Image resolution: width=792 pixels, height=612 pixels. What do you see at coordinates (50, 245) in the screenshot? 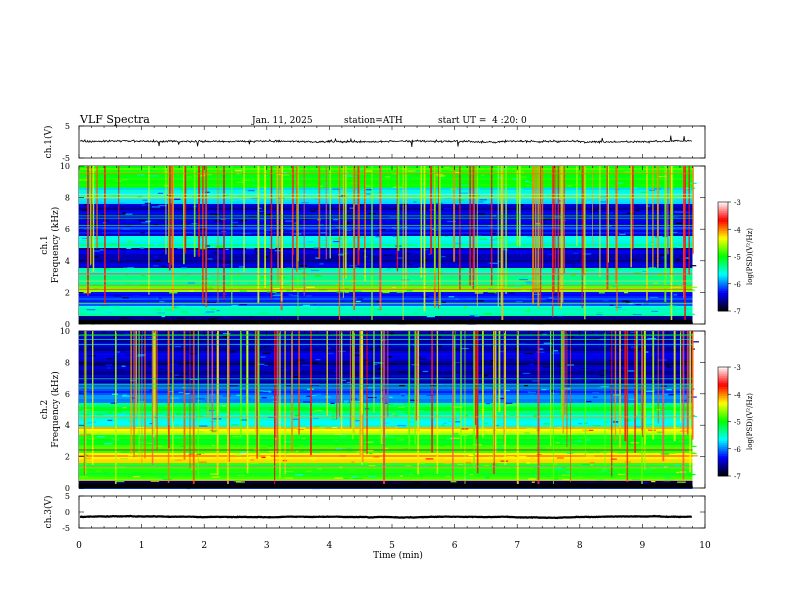
I see `ch1-spectrogram-ylabel: ch.1Frequency (kHz)` at bounding box center [50, 245].